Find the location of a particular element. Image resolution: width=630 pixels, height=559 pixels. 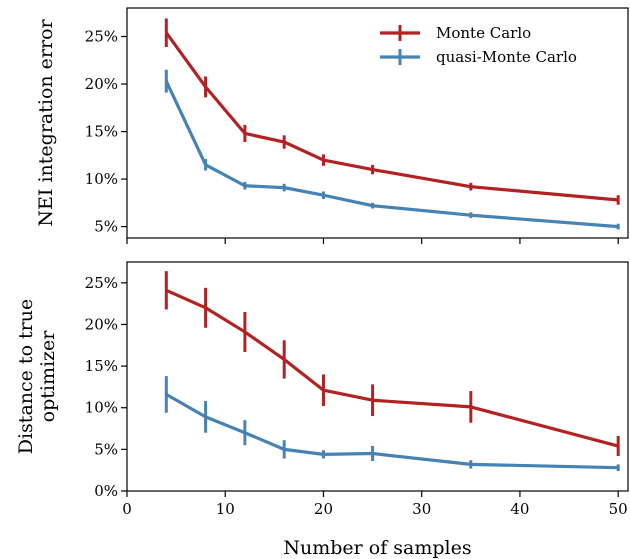

x-tick-label: 50 is located at coordinates (618, 509).